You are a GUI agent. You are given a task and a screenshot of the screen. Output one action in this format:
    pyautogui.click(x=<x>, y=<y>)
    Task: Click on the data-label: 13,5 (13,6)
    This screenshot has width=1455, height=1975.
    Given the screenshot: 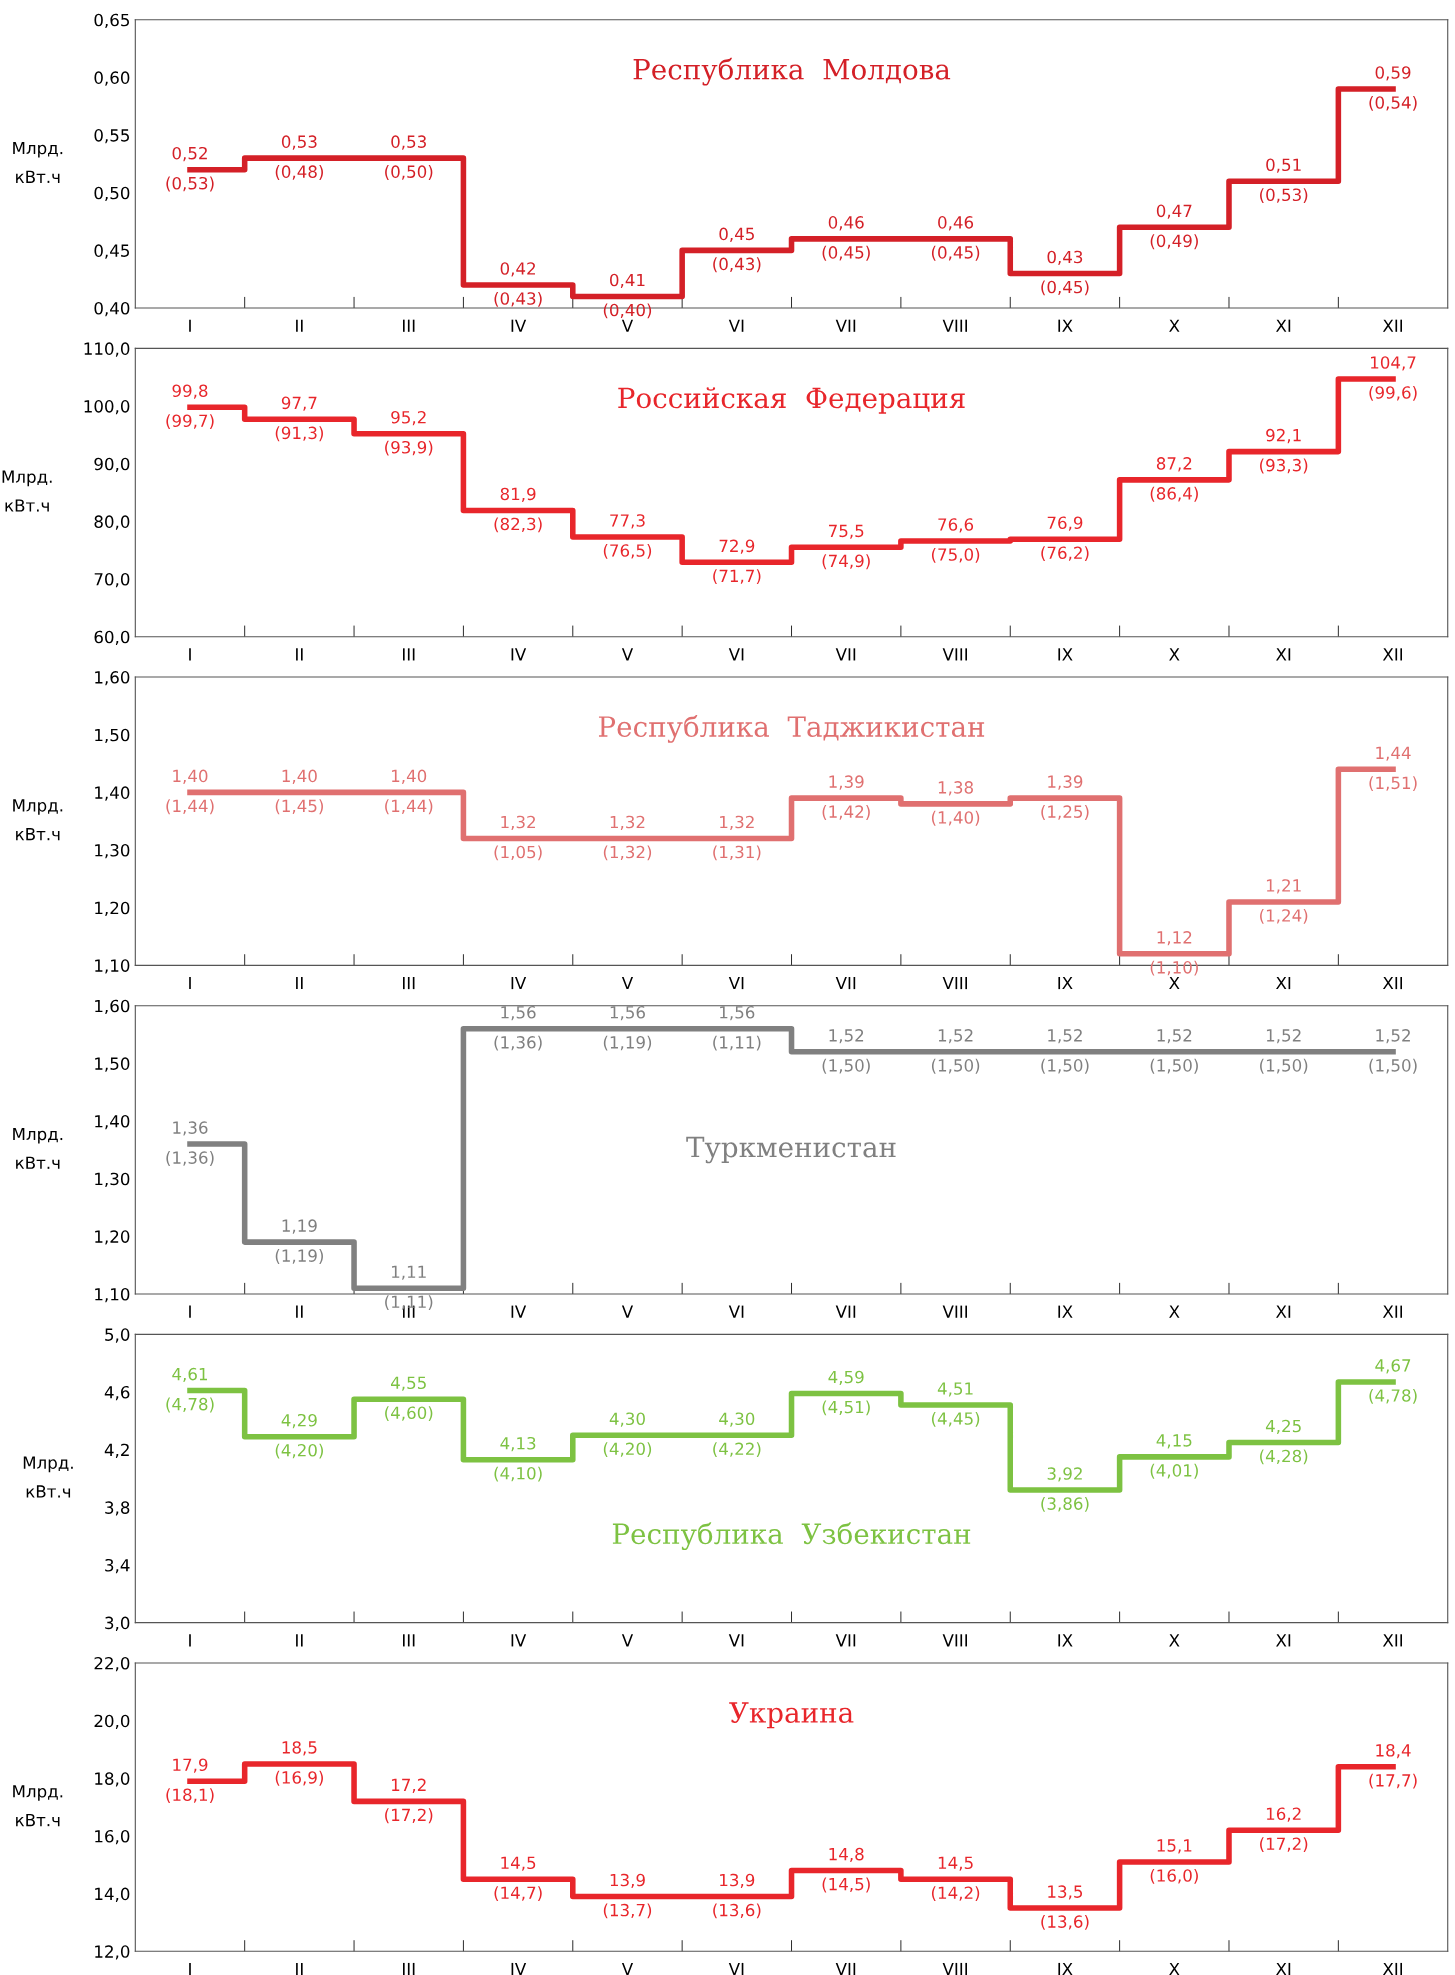 What is the action you would take?
    pyautogui.click(x=1065, y=1907)
    